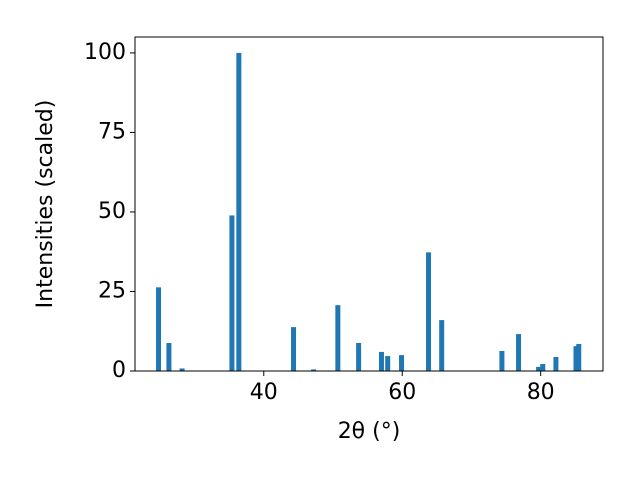  Describe the element at coordinates (112, 211) in the screenshot. I see `y-tick-label: 50` at that location.